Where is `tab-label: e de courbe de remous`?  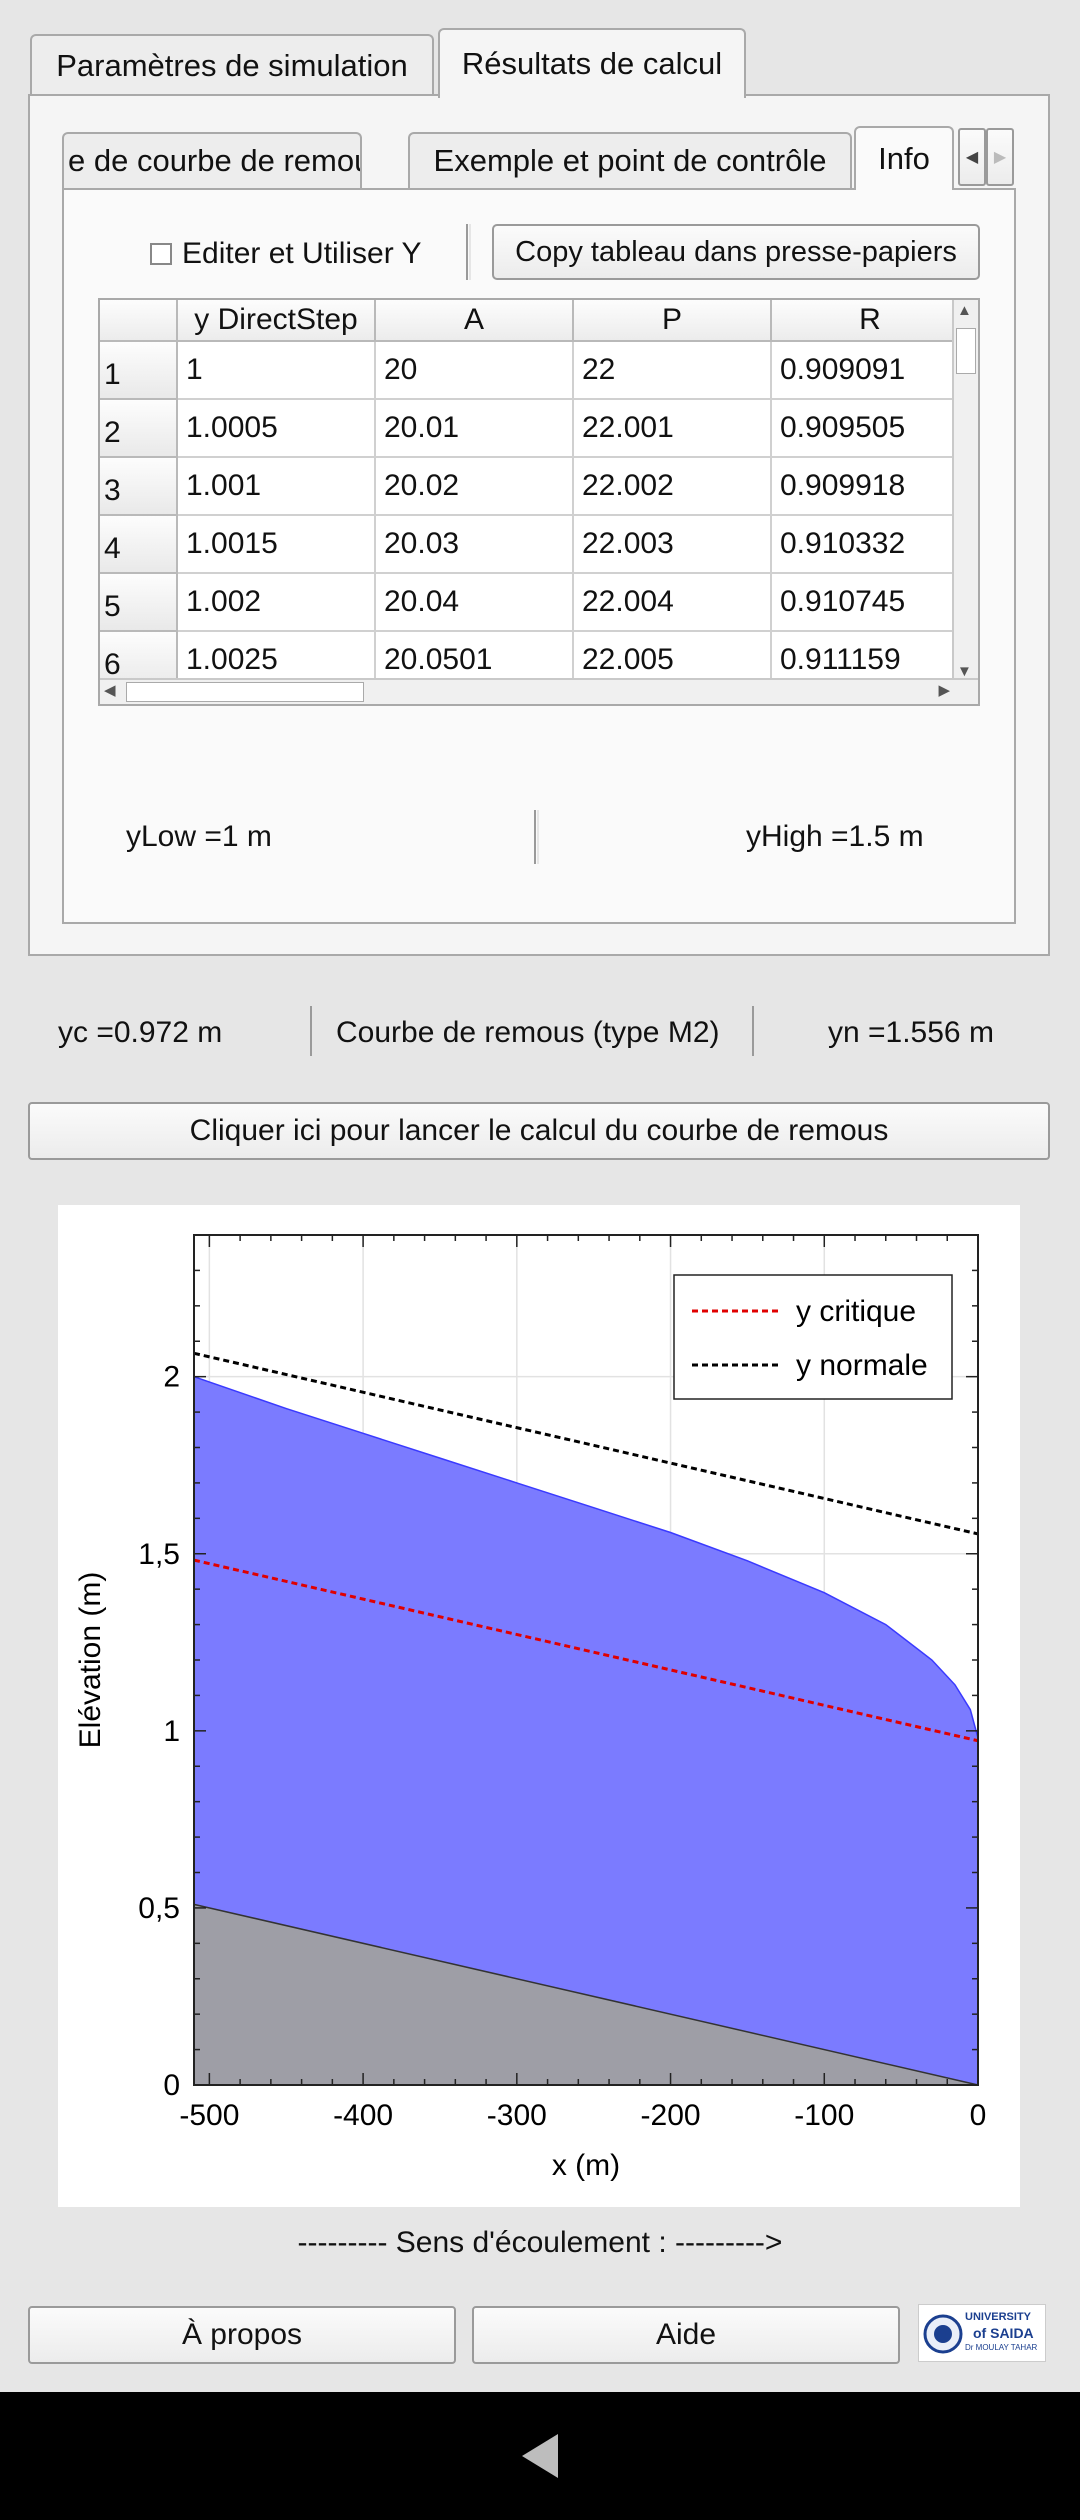
tab-label: e de courbe de remous is located at coordinates (215, 160).